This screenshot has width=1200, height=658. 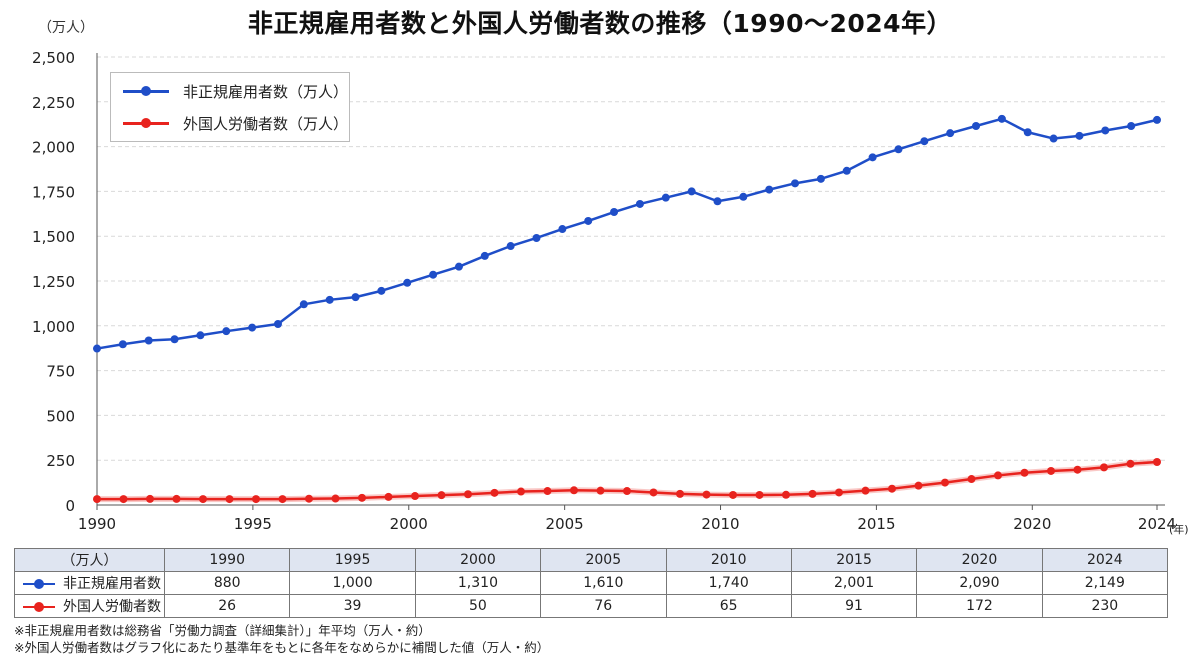 What do you see at coordinates (854, 606) in the screenshot?
I see `table-cell: 91` at bounding box center [854, 606].